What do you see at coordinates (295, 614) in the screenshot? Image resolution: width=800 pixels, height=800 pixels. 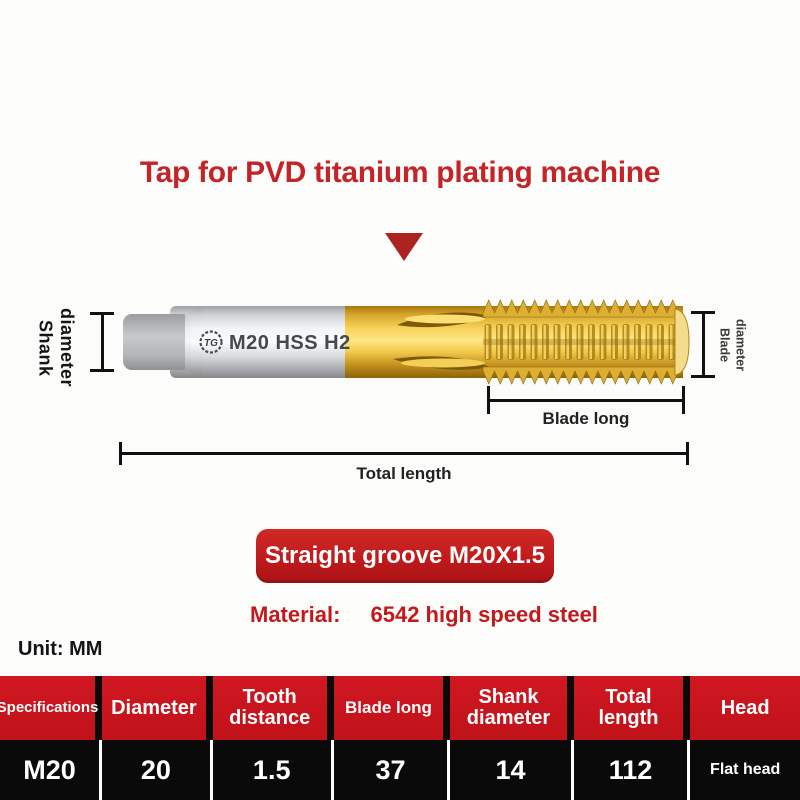 I see `material-label: Material:` at bounding box center [295, 614].